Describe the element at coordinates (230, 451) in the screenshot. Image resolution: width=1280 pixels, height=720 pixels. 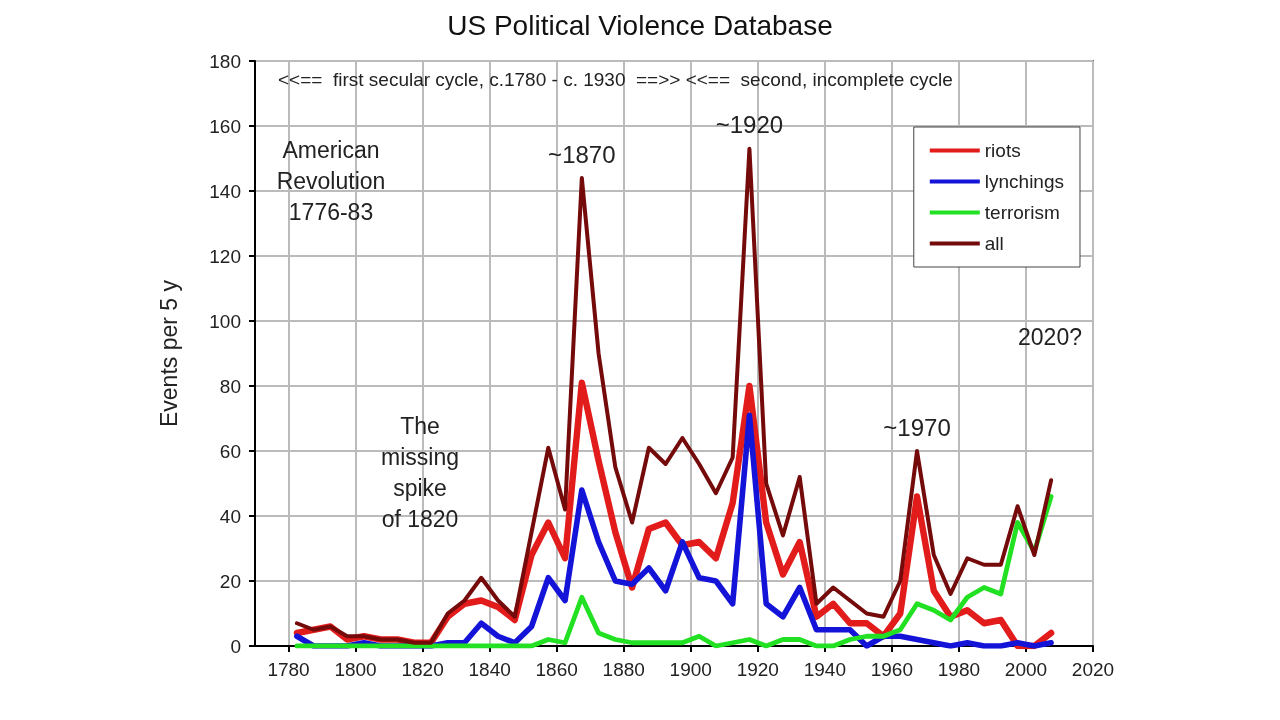
I see `y-tick-label: 60` at that location.